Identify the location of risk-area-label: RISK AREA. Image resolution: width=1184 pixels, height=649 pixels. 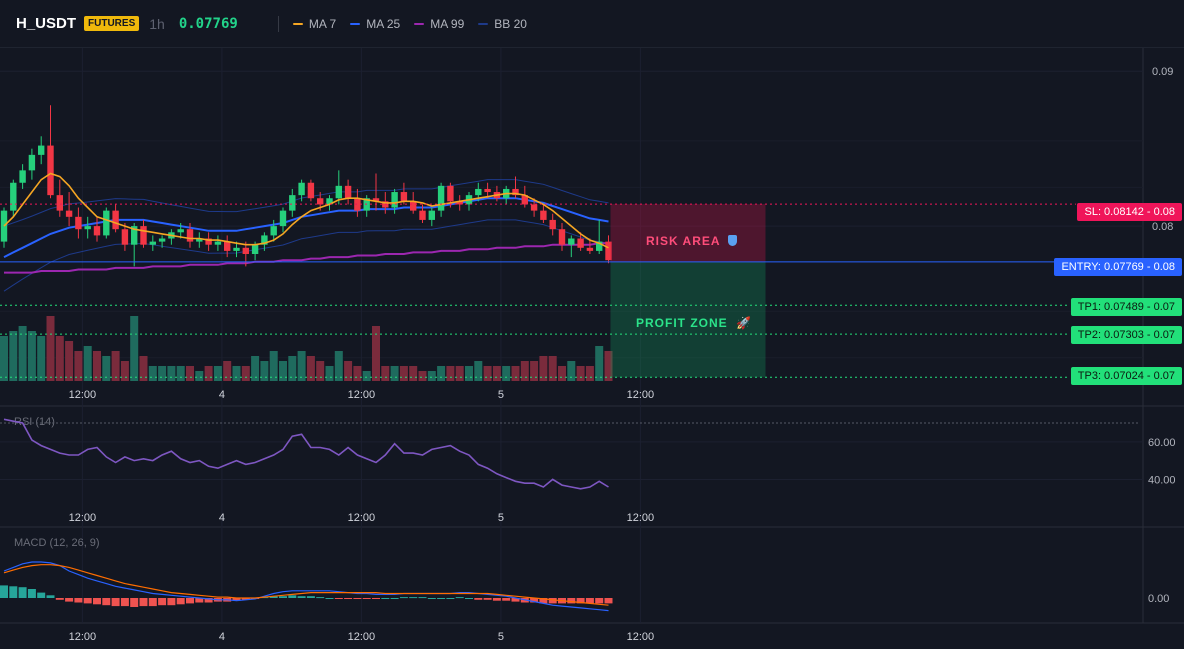
(692, 241).